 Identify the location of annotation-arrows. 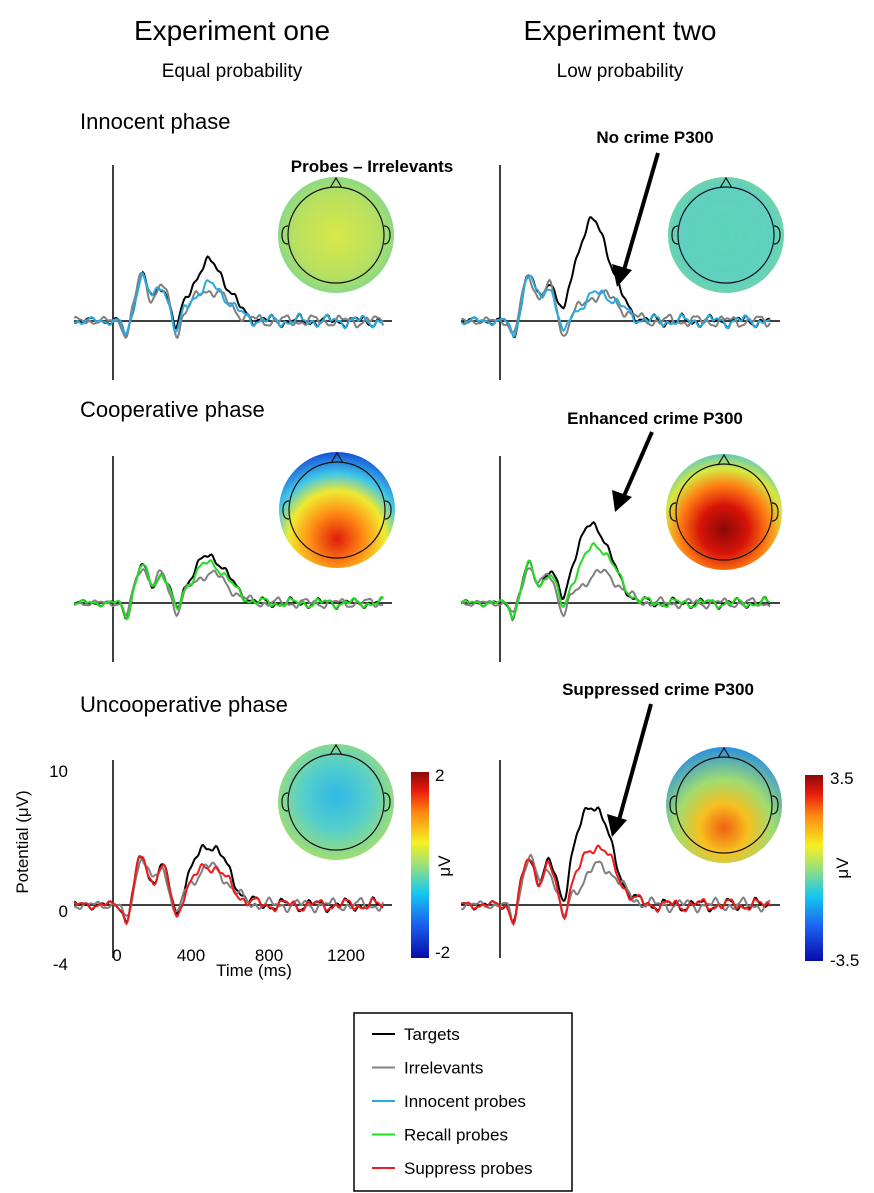
(633, 494).